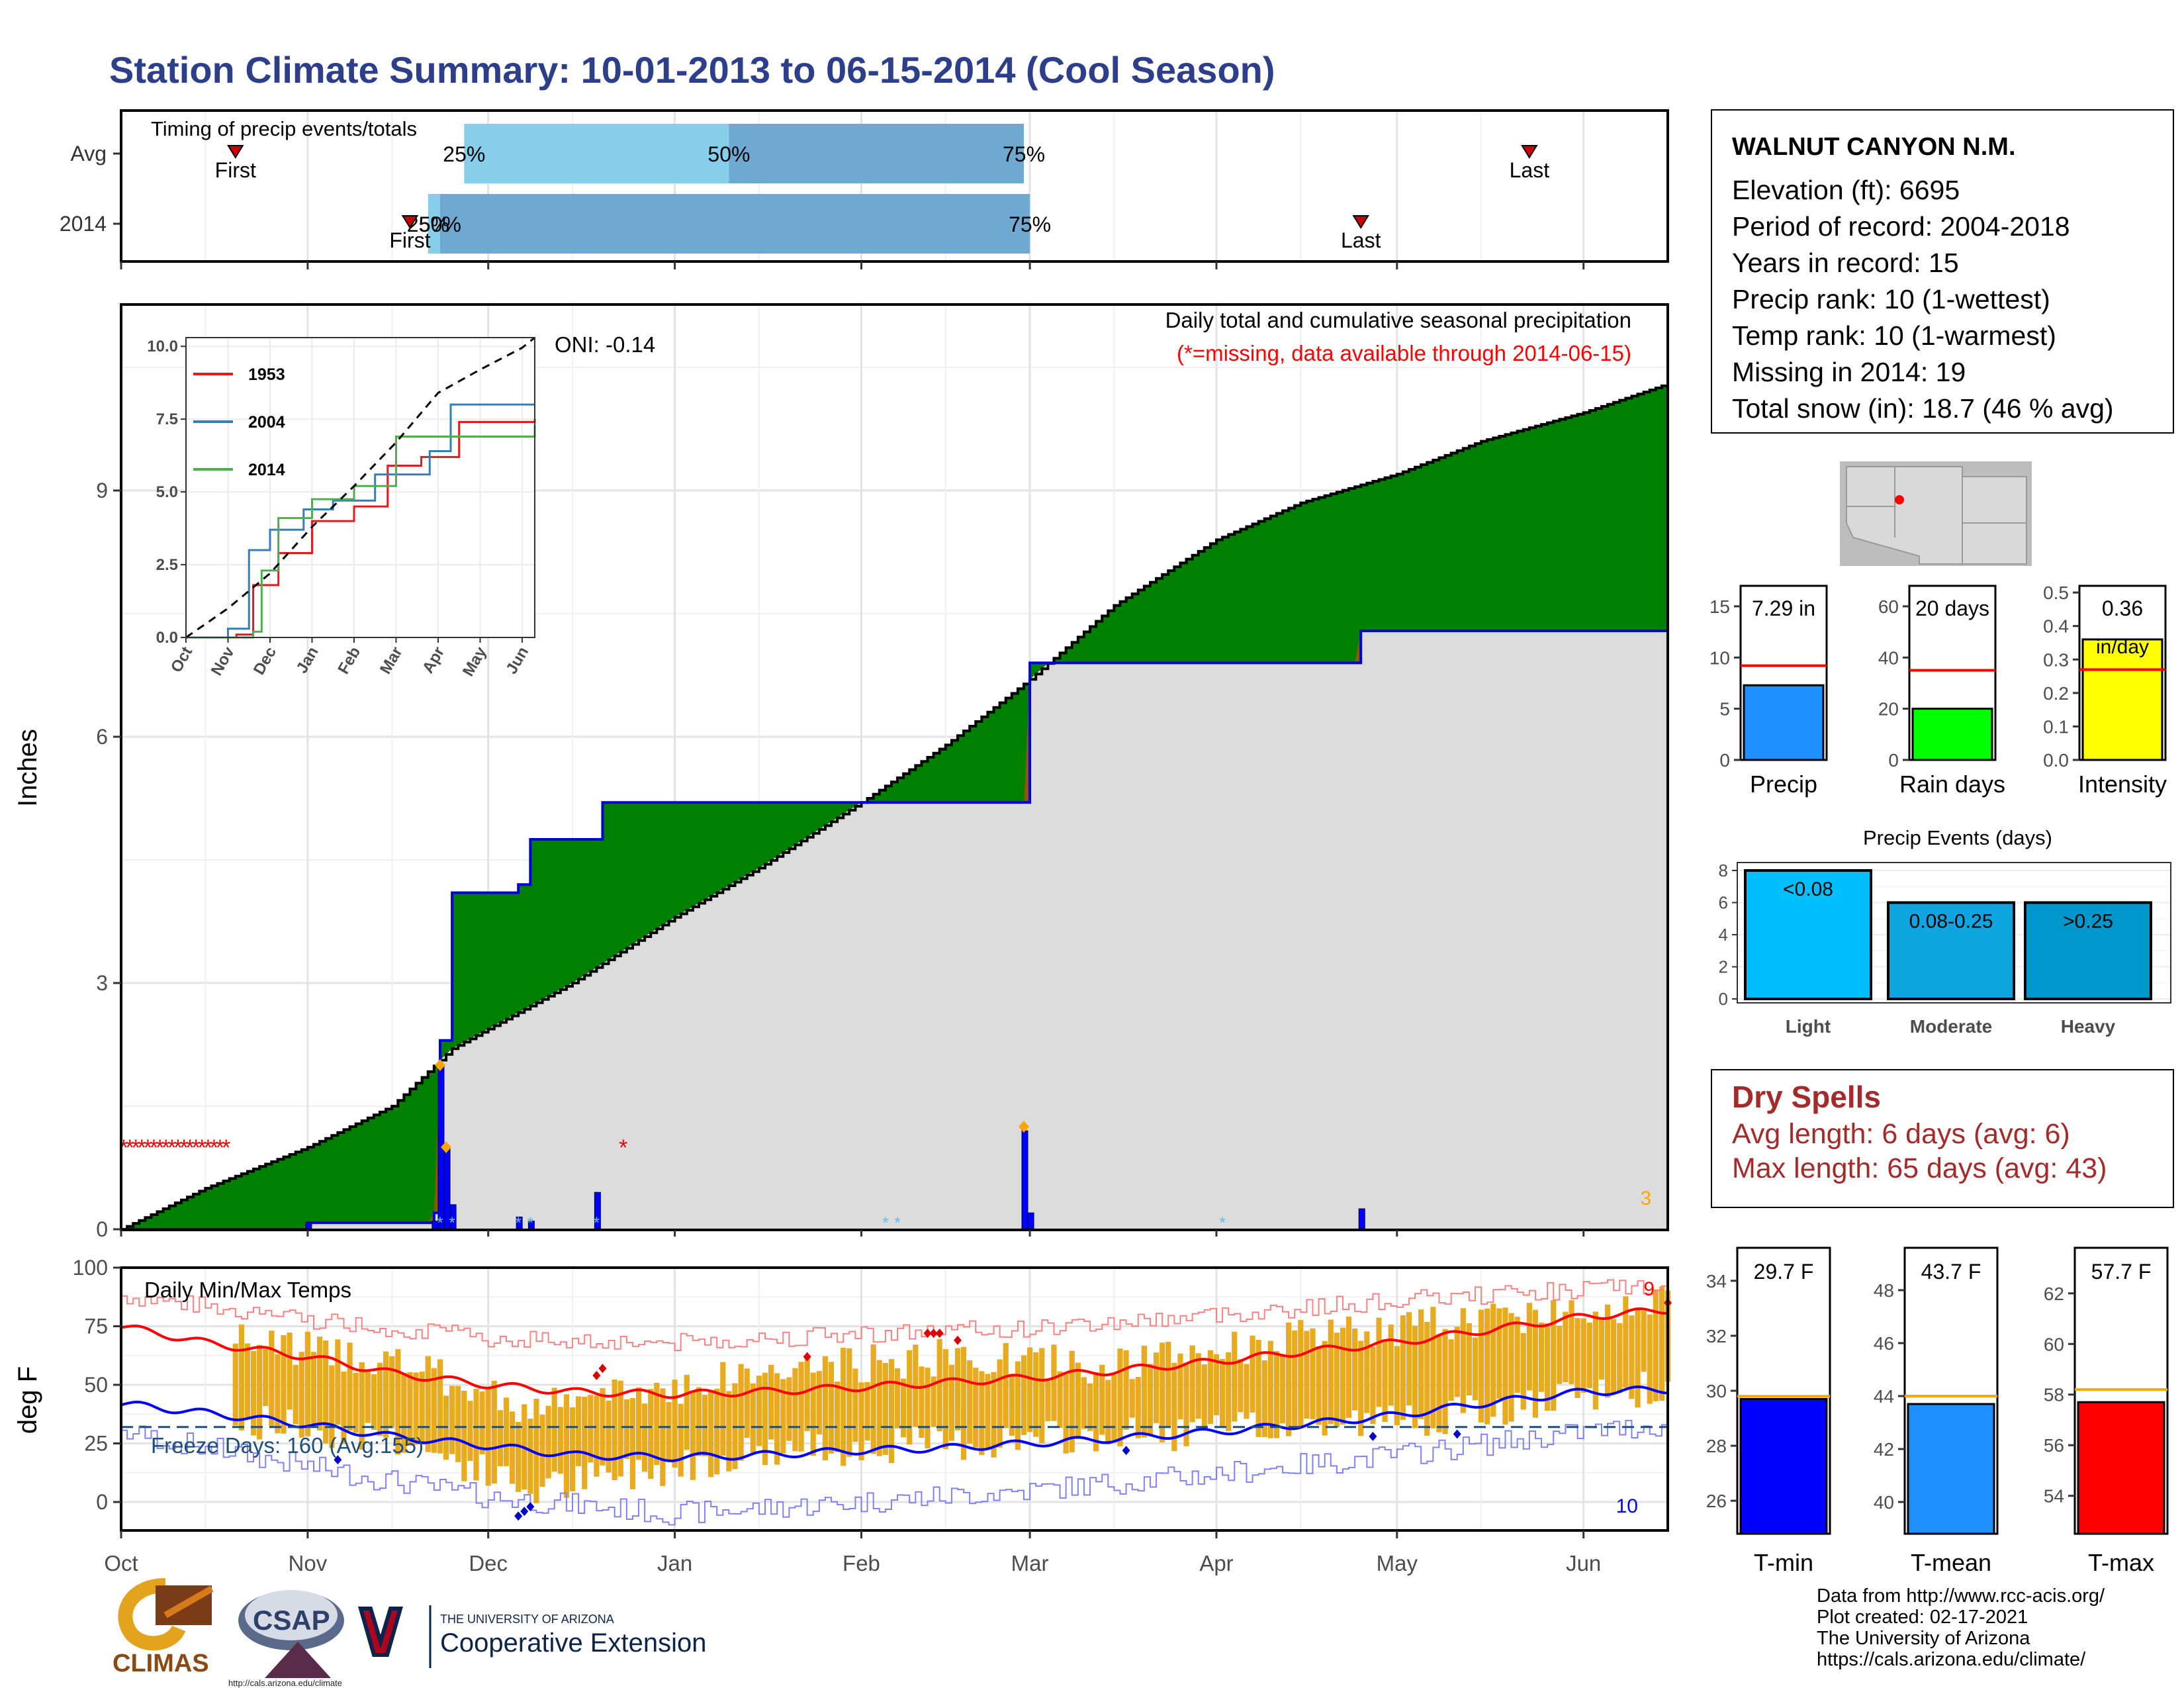 The width and height of the screenshot is (2184, 1688). I want to click on dry-spells-max: Max length: 65 days (avg: 43), so click(1920, 1168).